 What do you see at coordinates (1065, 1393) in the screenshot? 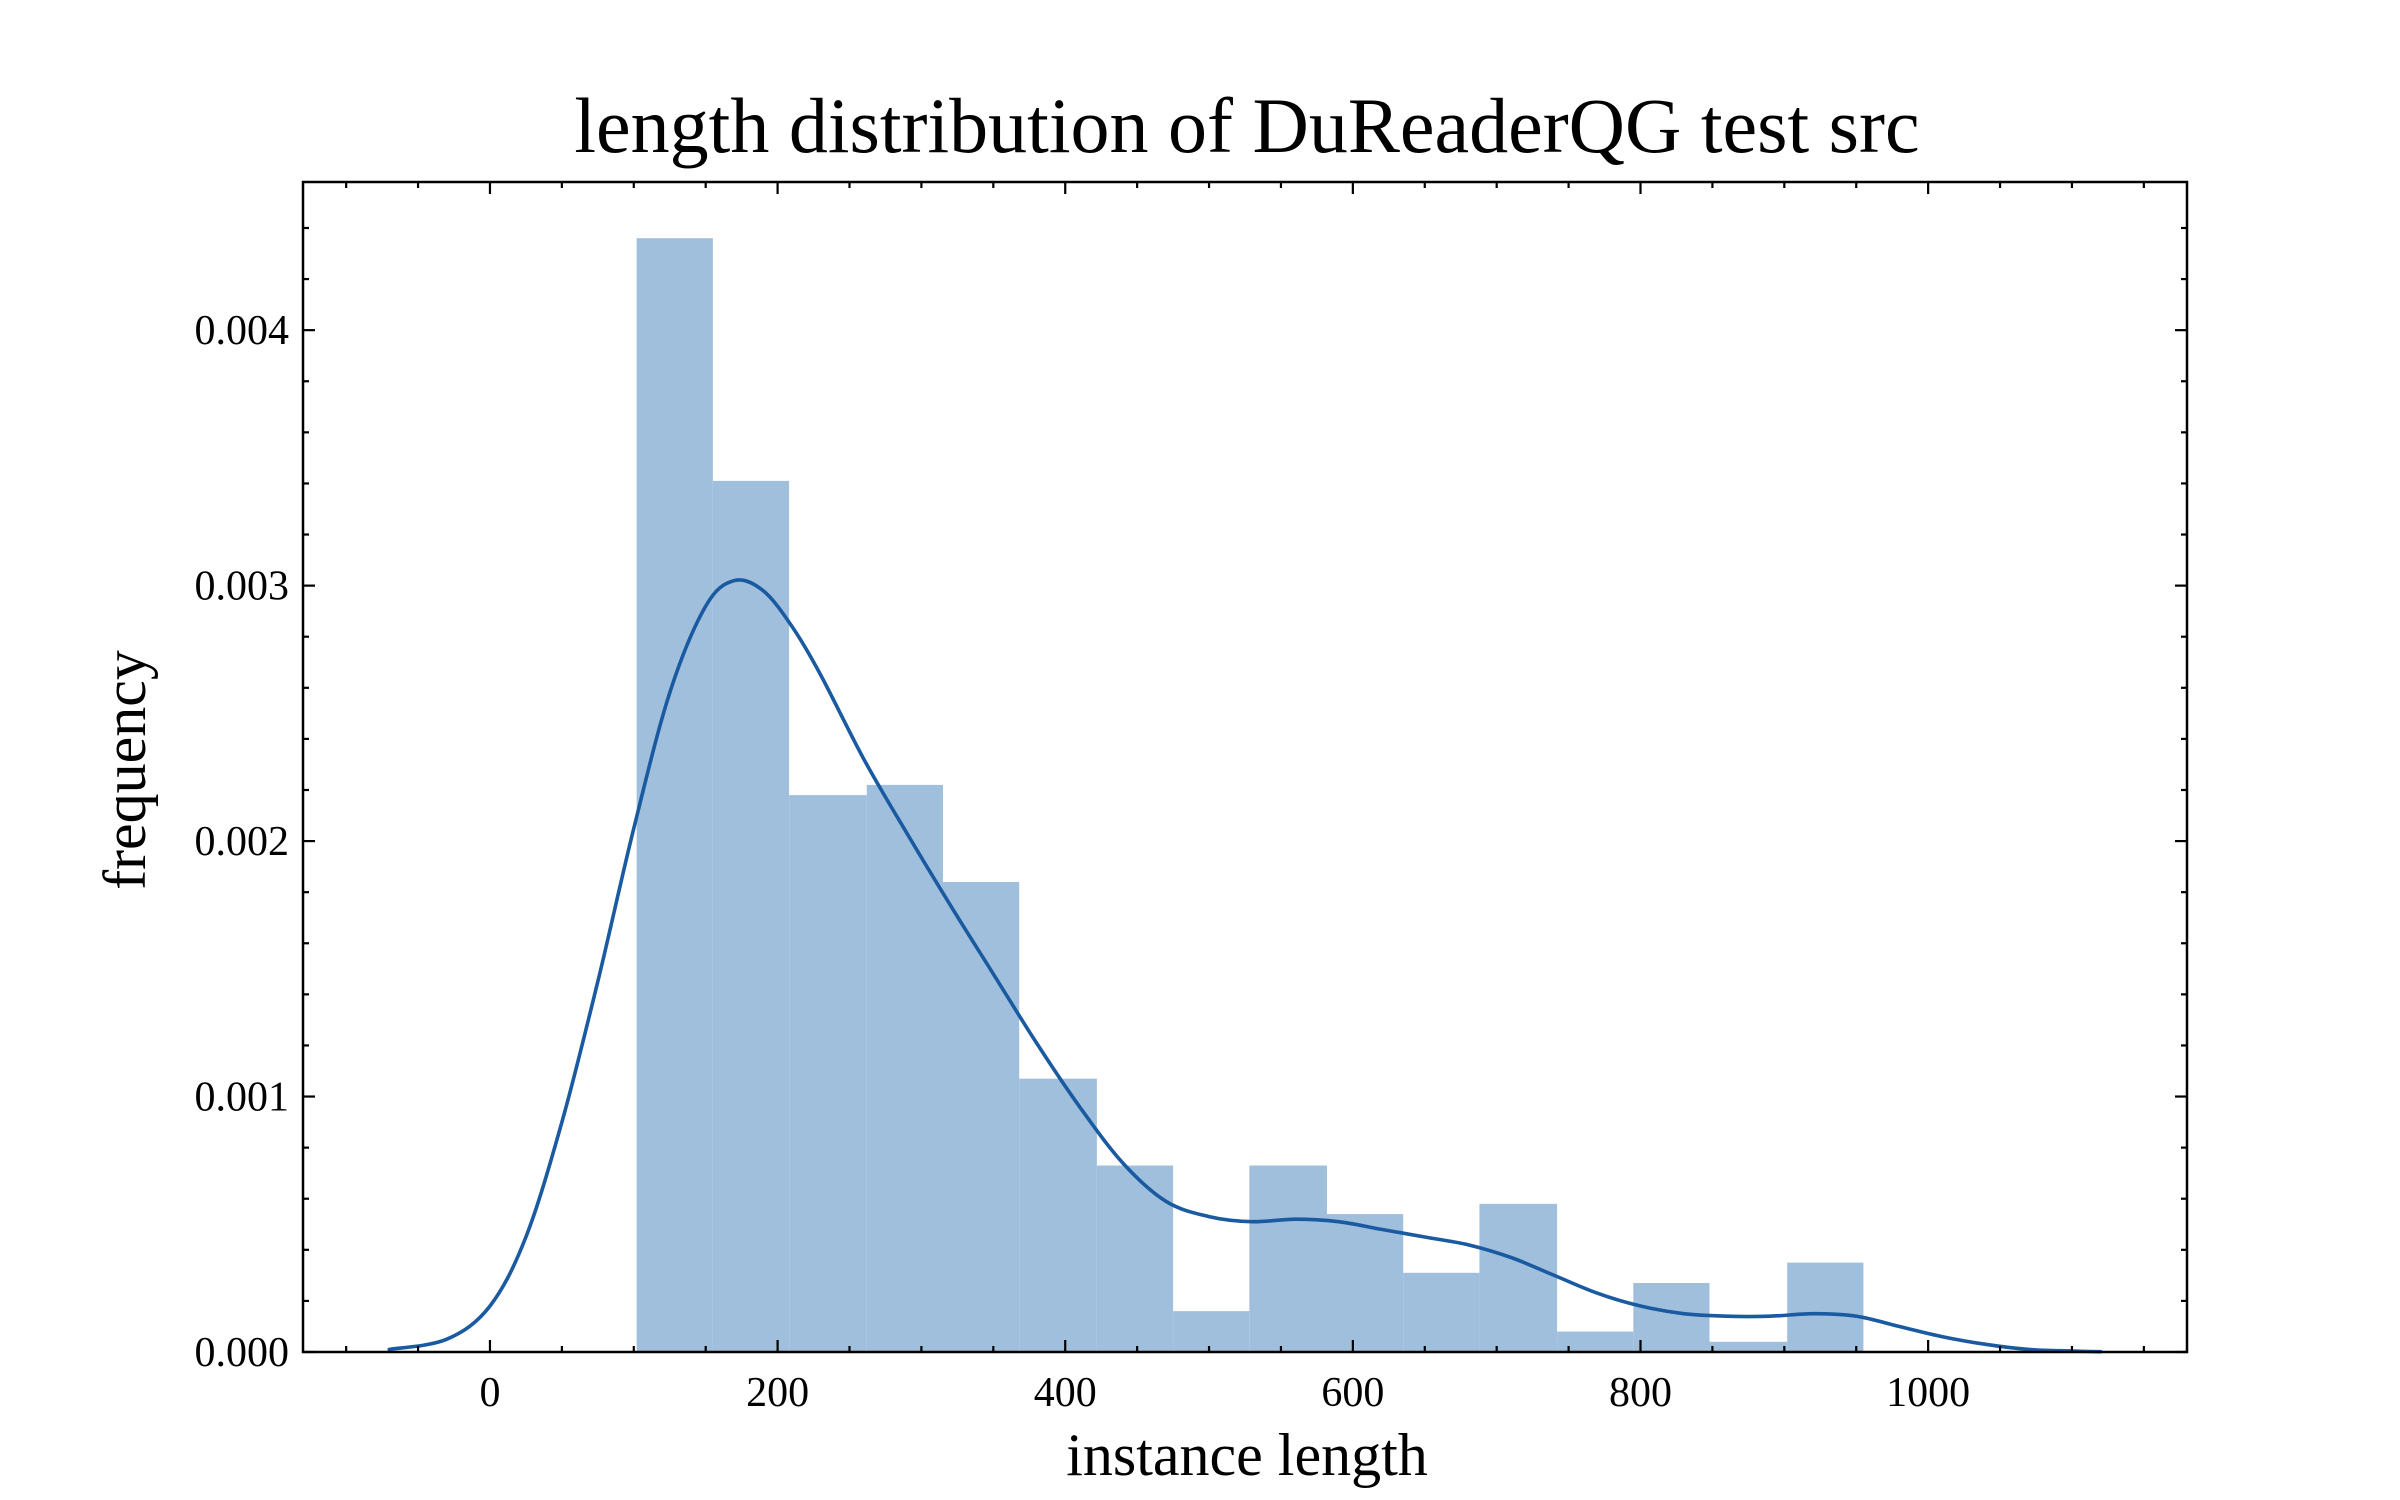
I see `x-tick-label-2: 400` at bounding box center [1065, 1393].